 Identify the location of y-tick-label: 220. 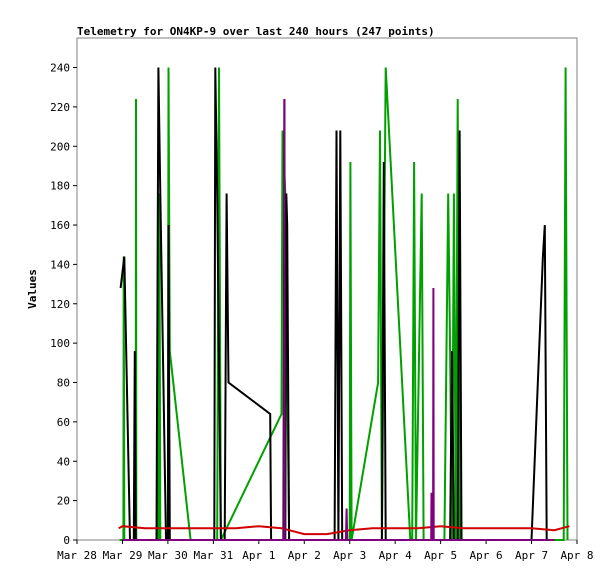
(60, 107).